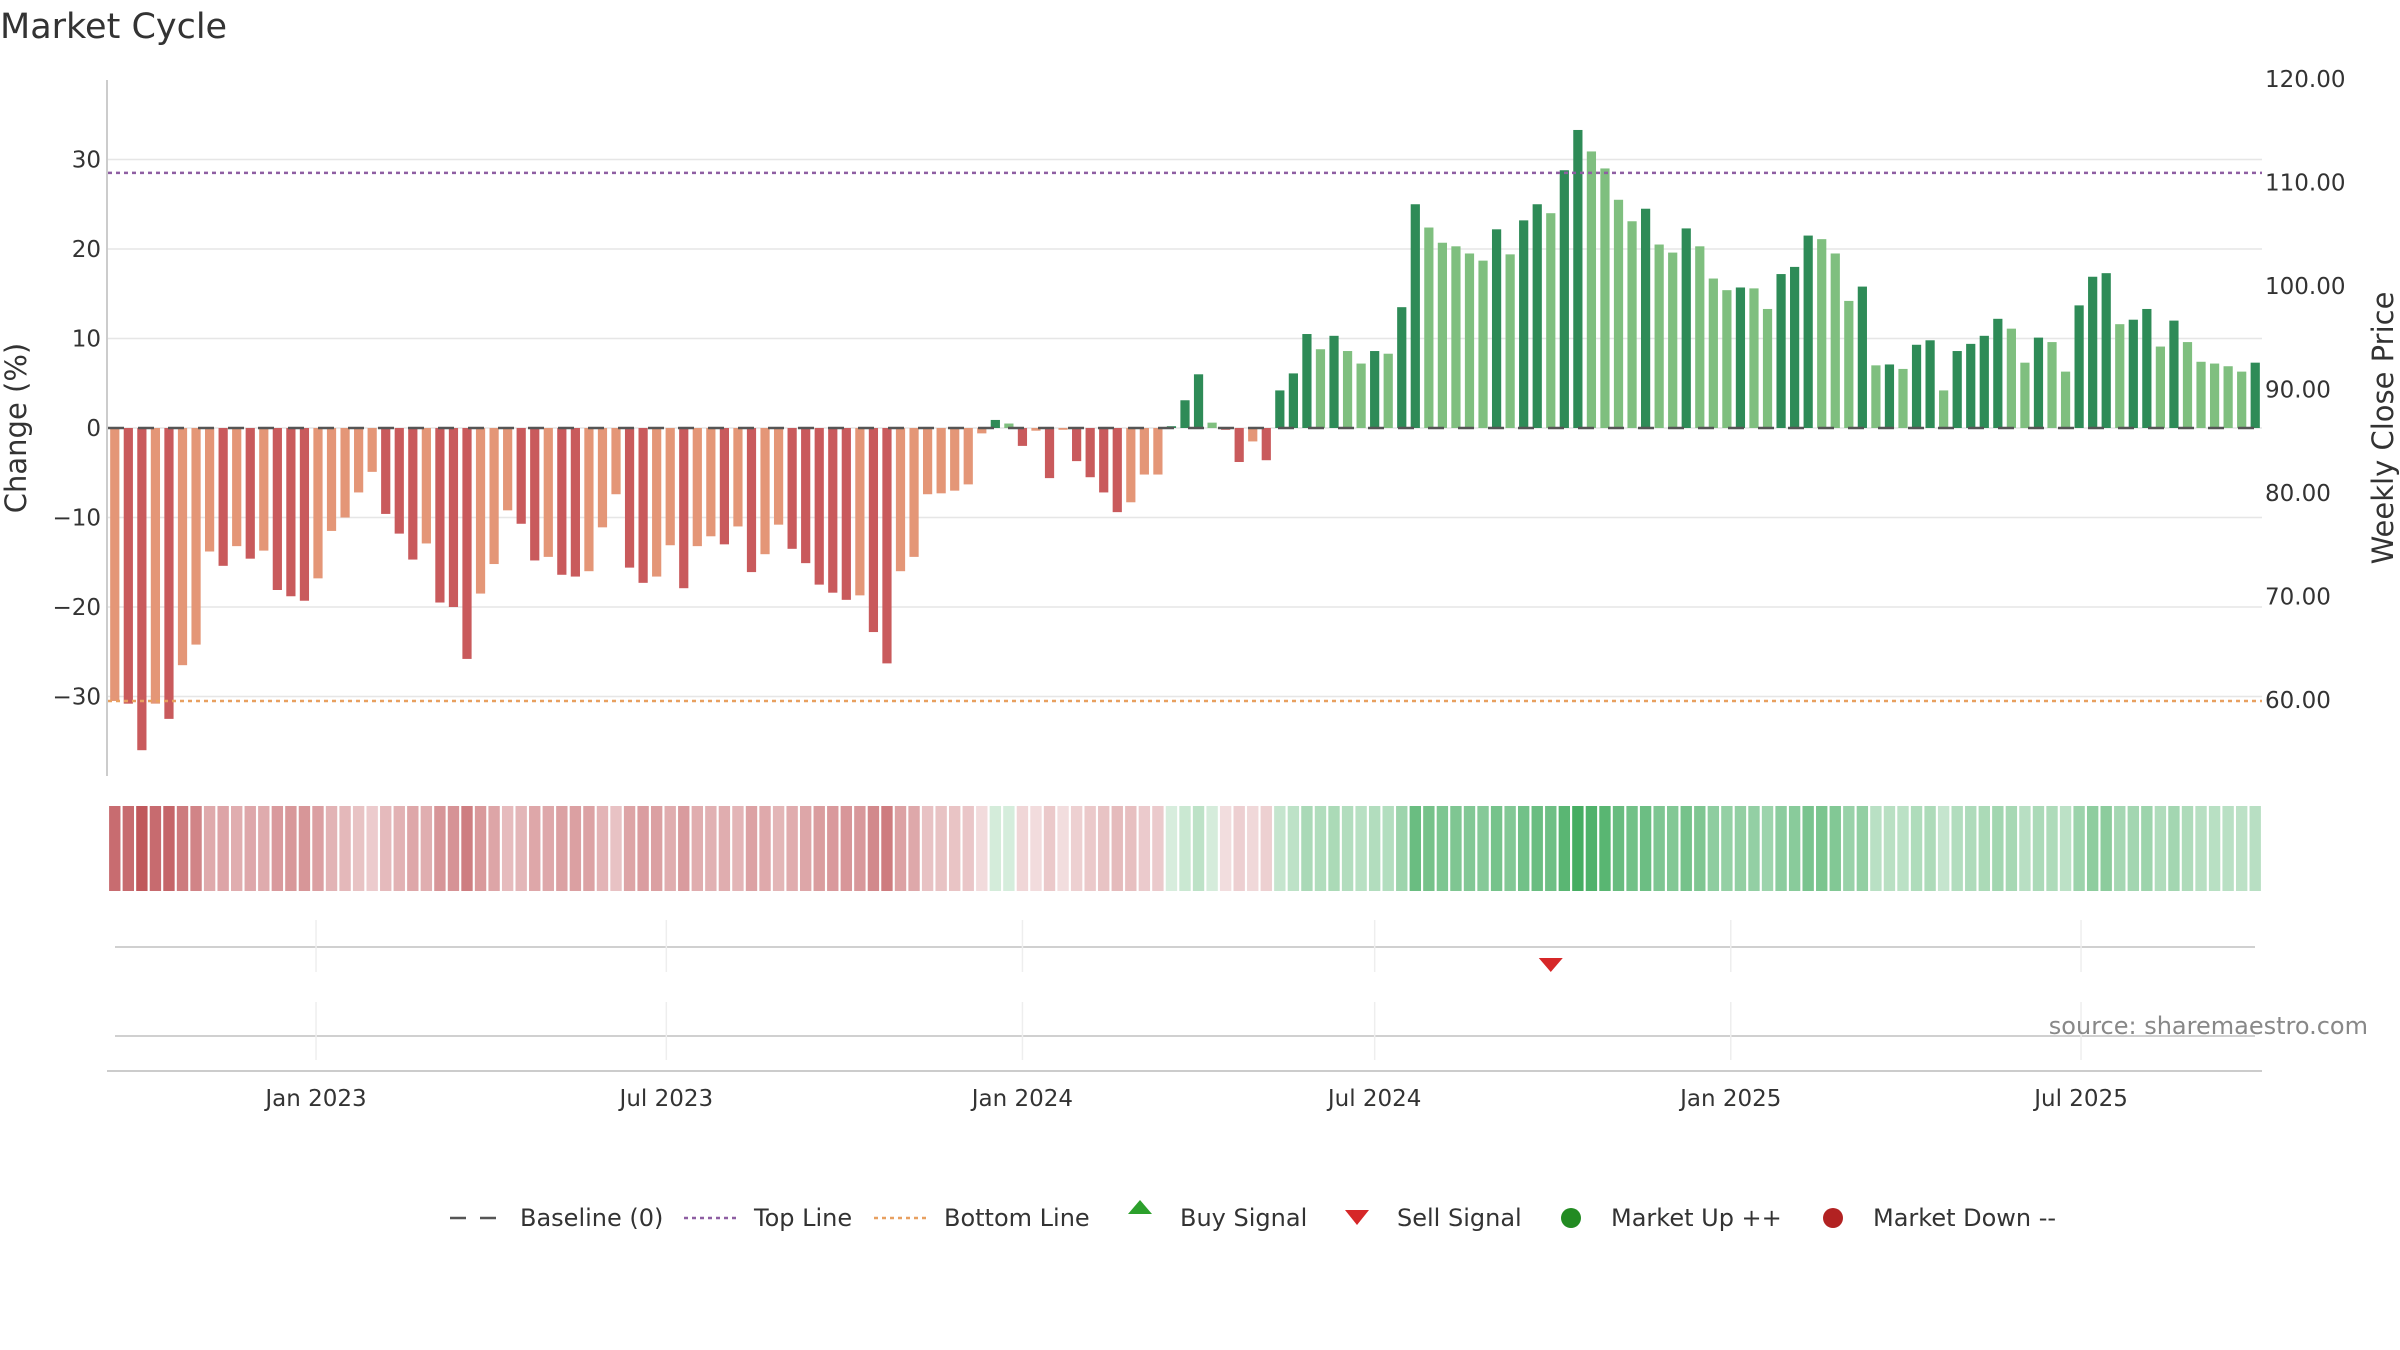 This screenshot has width=2400, height=1350. Describe the element at coordinates (2383, 428) in the screenshot. I see `right-axis-title: Weekly Close Price` at that location.